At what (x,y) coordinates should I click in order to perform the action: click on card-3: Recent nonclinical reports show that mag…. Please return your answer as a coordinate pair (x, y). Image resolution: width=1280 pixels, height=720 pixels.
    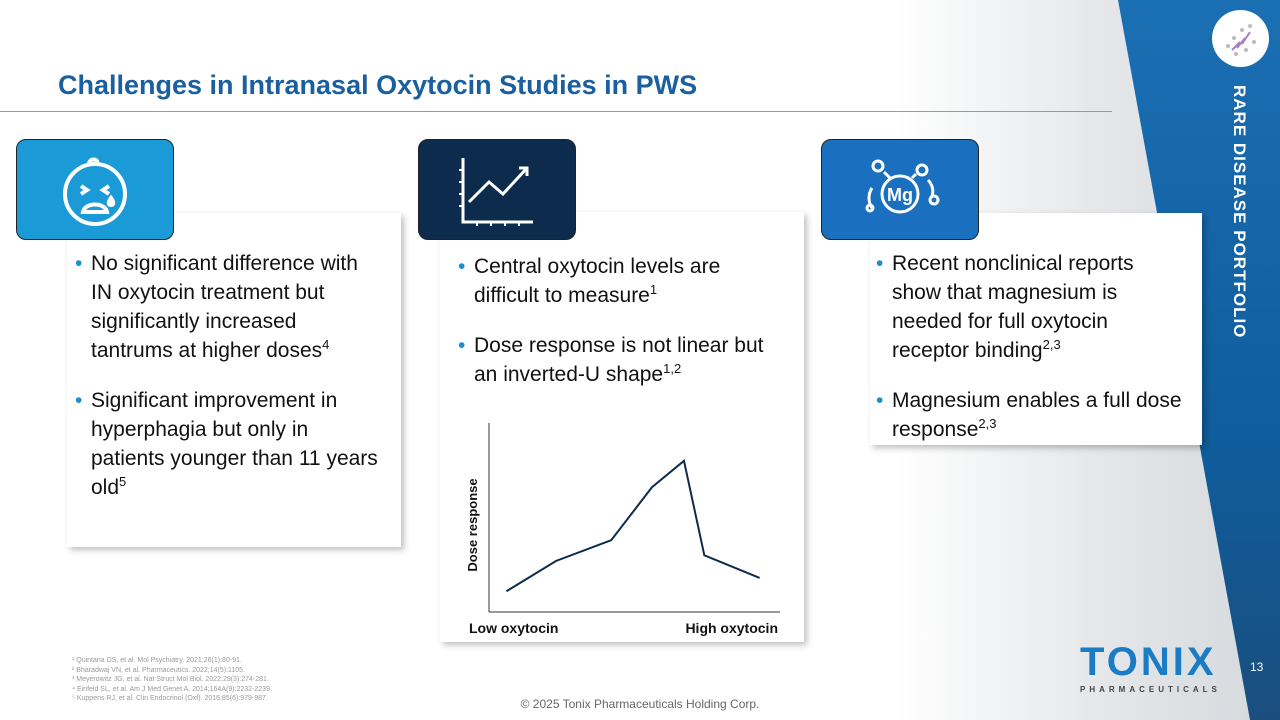
    Looking at the image, I should click on (1036, 329).